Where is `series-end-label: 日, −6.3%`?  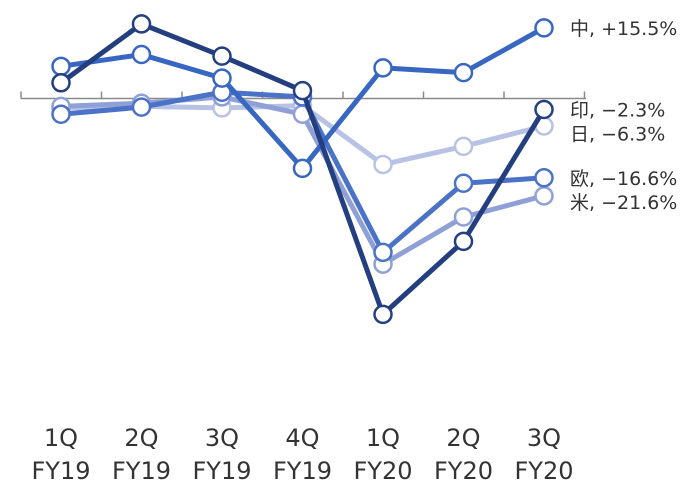 series-end-label: 日, −6.3% is located at coordinates (617, 134).